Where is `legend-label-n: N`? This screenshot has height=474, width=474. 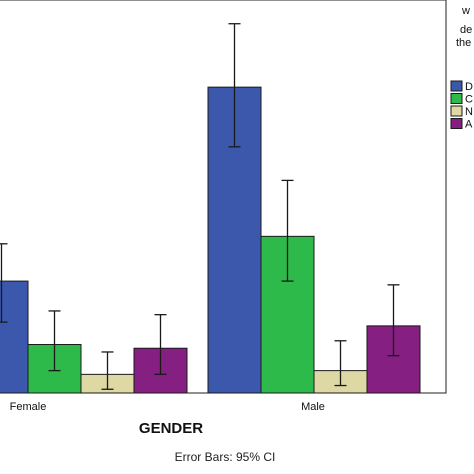 legend-label-n: N is located at coordinates (469, 112).